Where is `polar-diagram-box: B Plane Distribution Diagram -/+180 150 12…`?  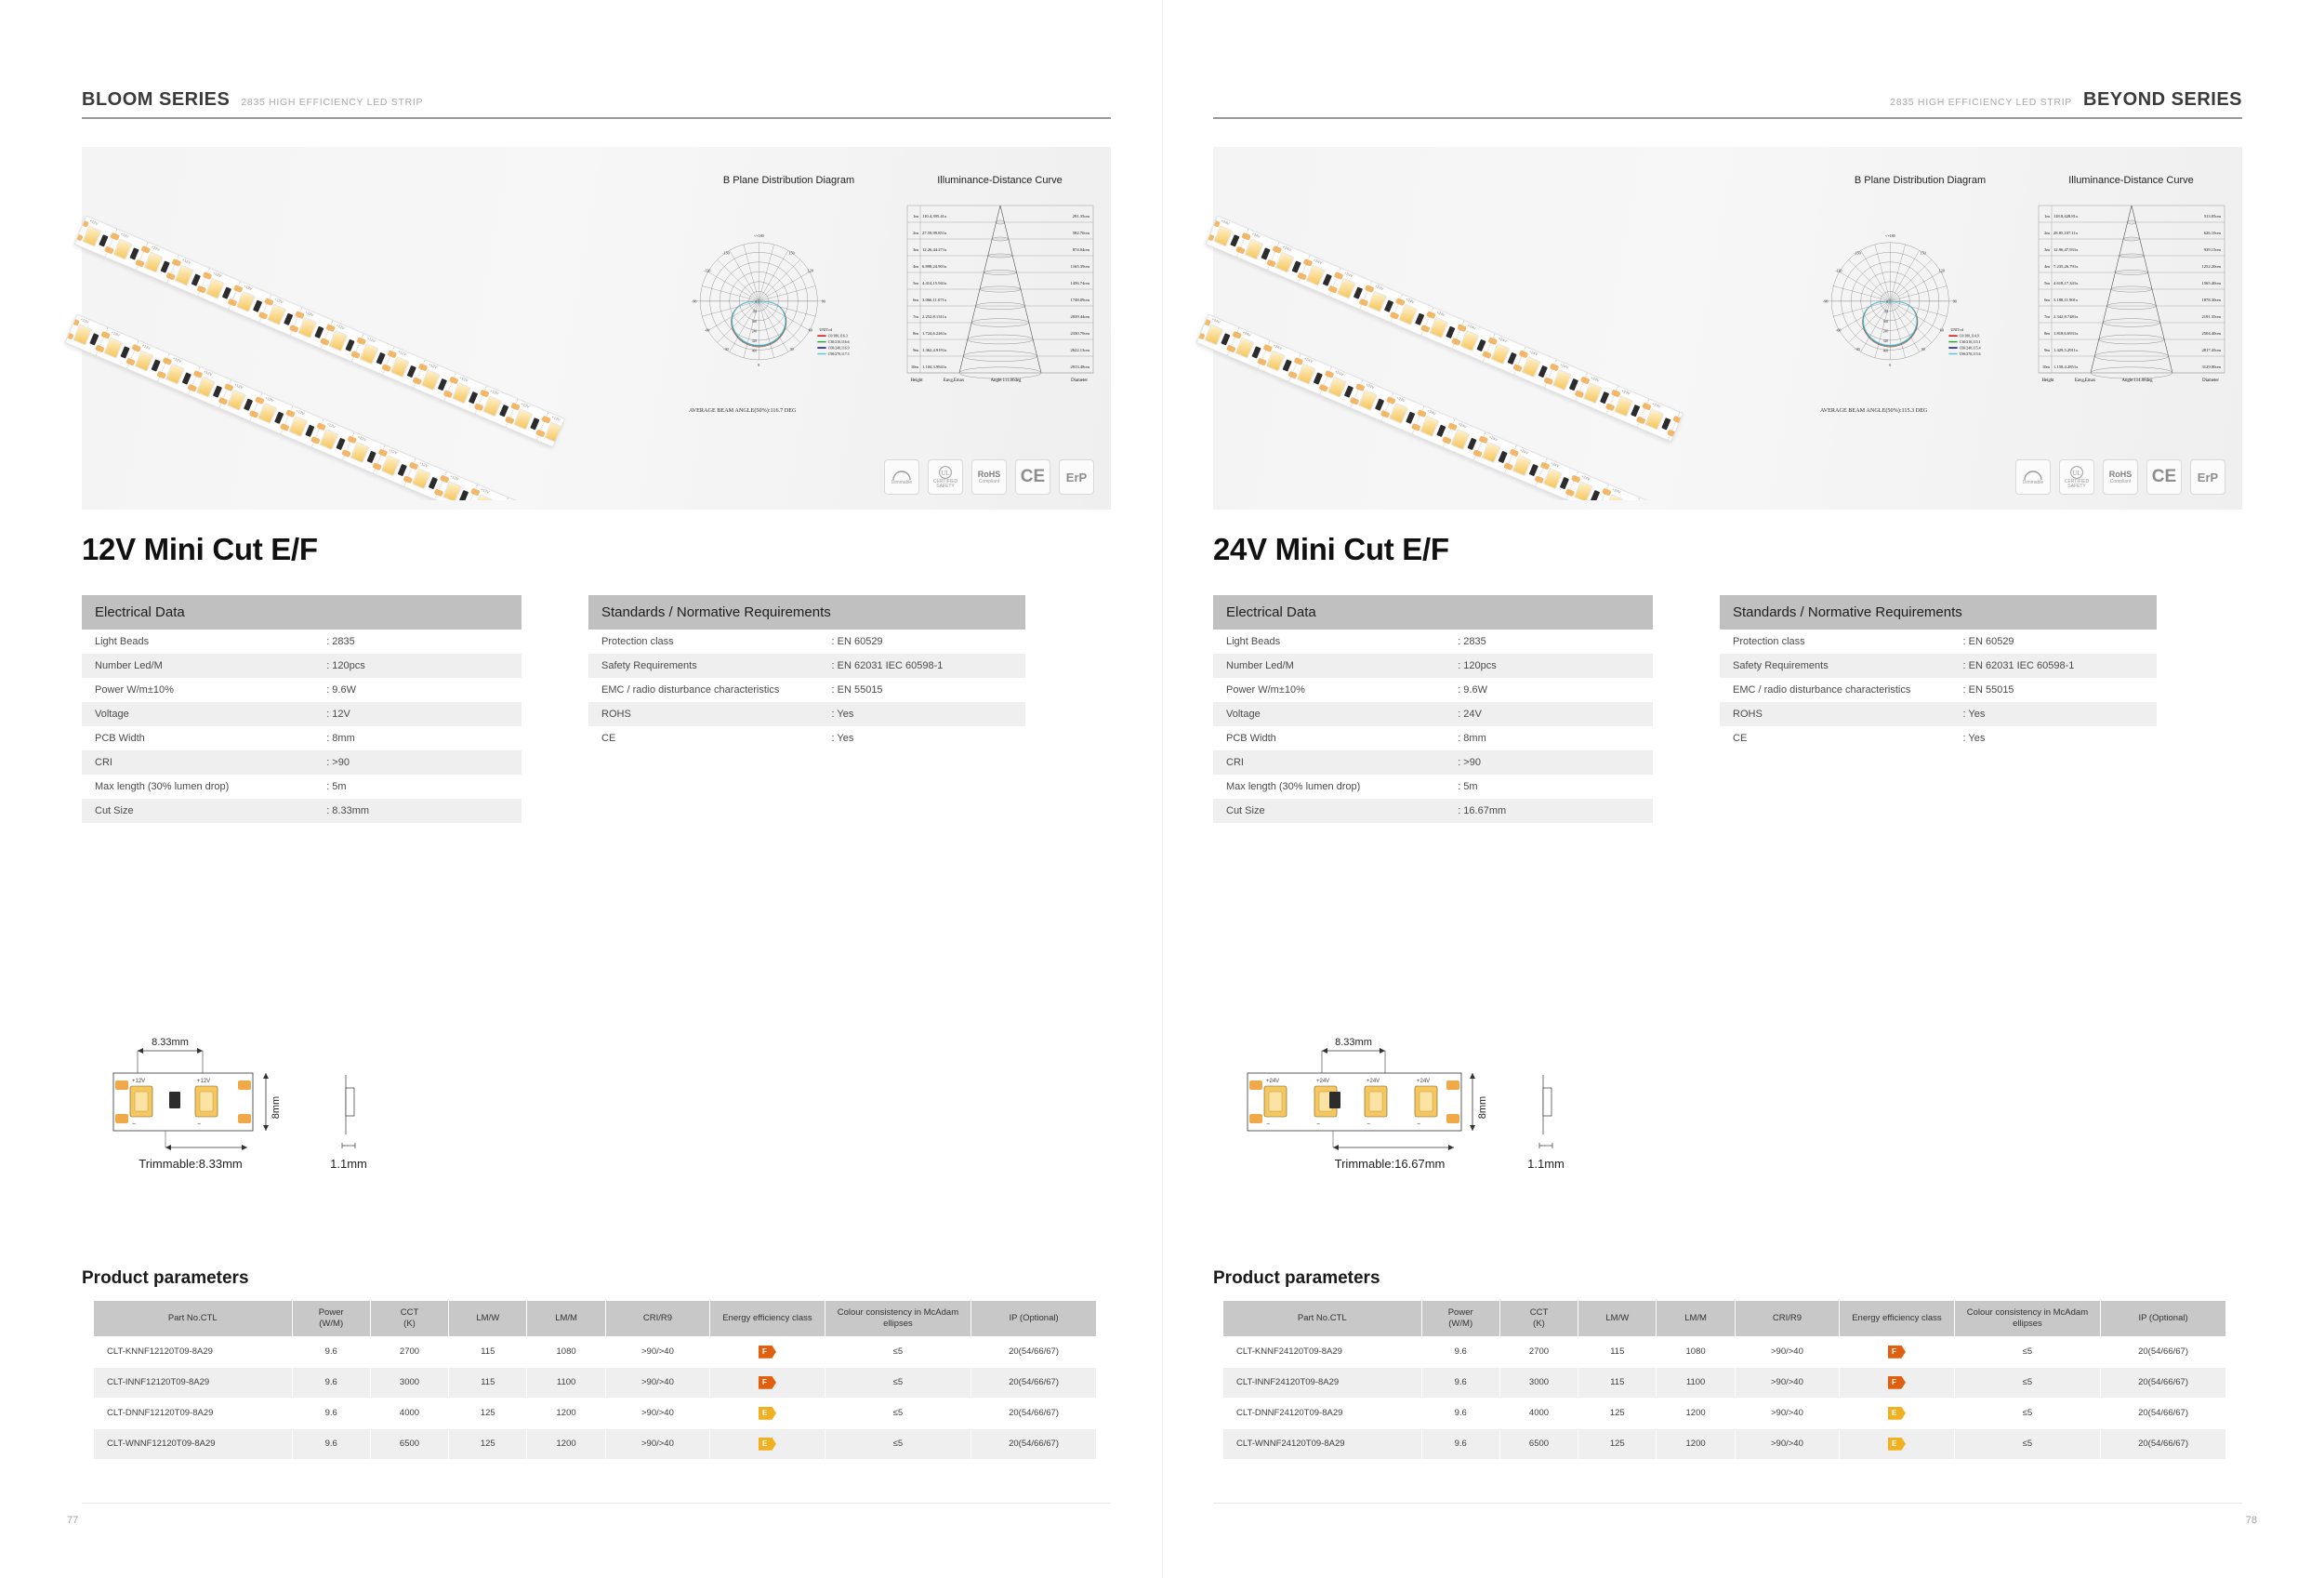 polar-diagram-box: B Plane Distribution Diagram -/+180 150 12… is located at coordinates (1920, 294).